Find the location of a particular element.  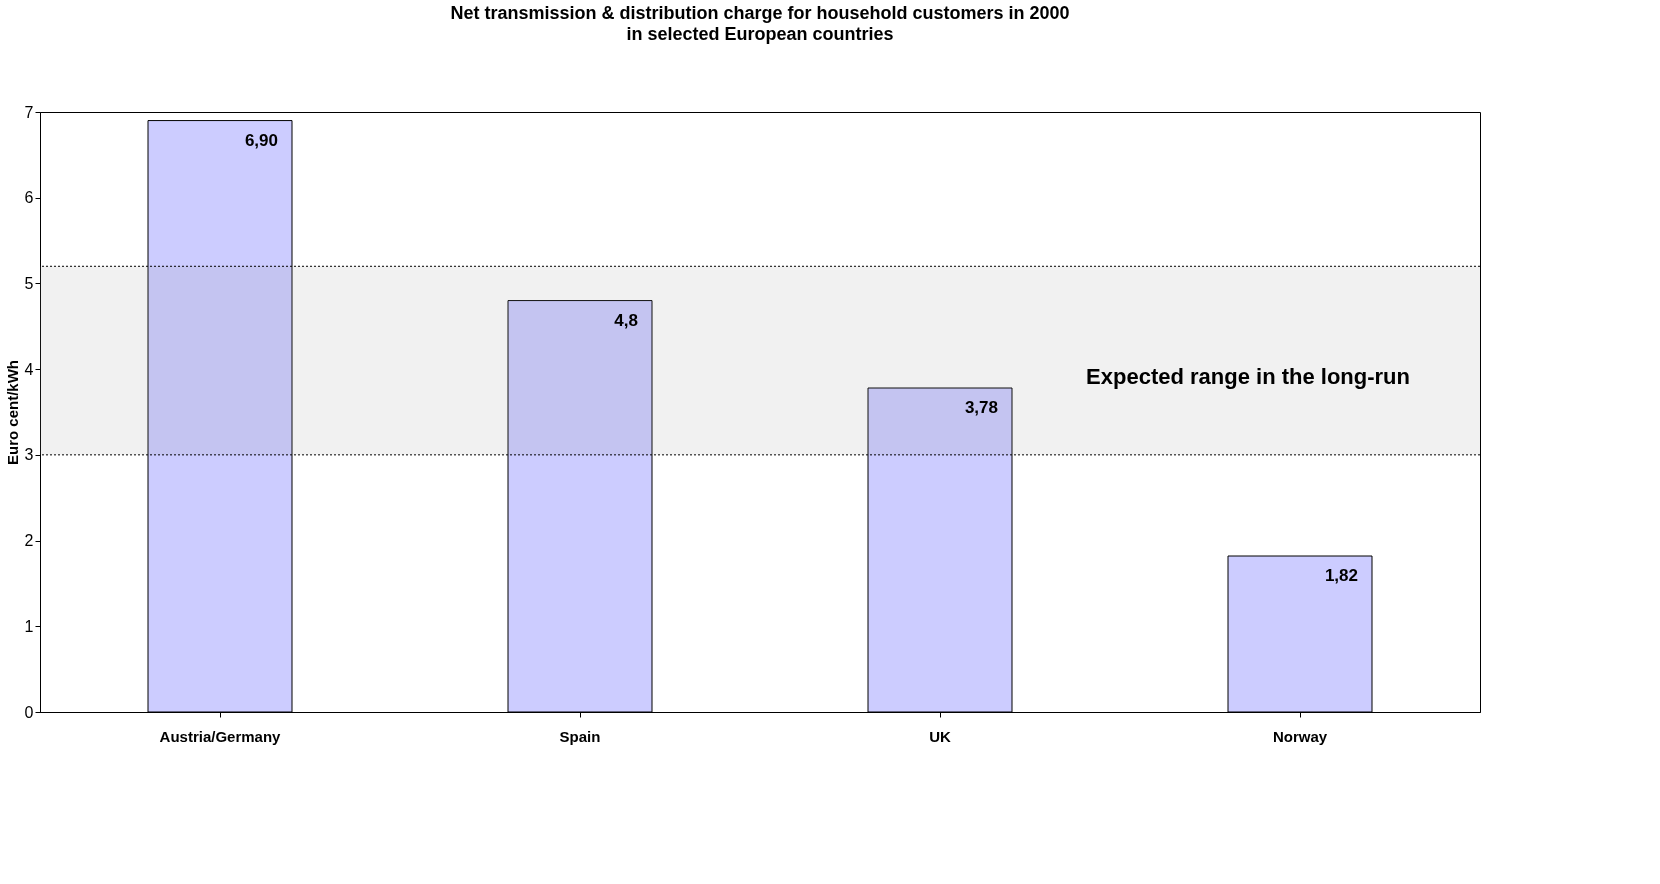

y-tick-label: 3 is located at coordinates (29, 455).